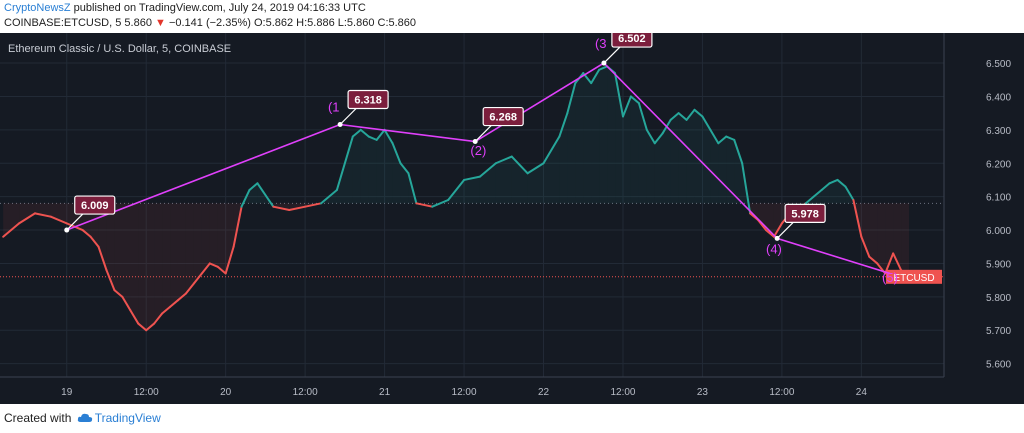  I want to click on author-name: CryptoNewsZ, so click(37, 8).